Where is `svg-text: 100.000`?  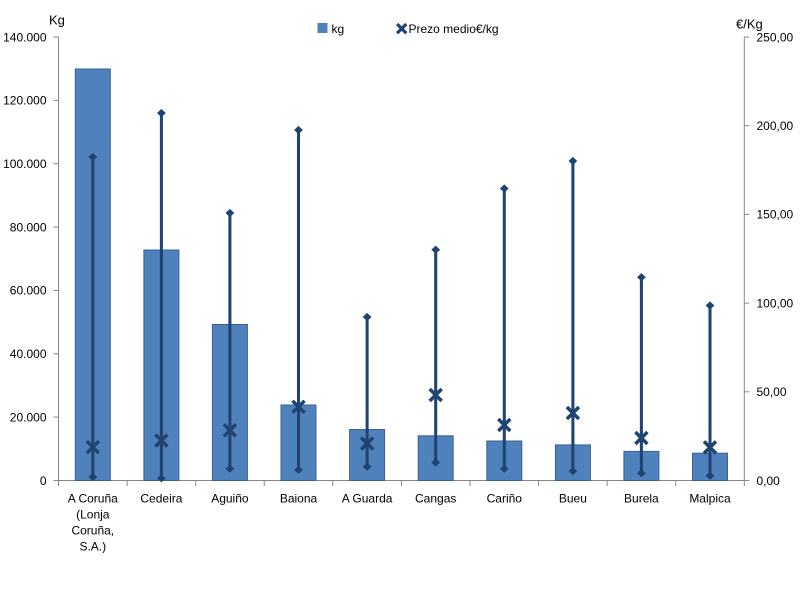
svg-text: 100.000 is located at coordinates (25, 164).